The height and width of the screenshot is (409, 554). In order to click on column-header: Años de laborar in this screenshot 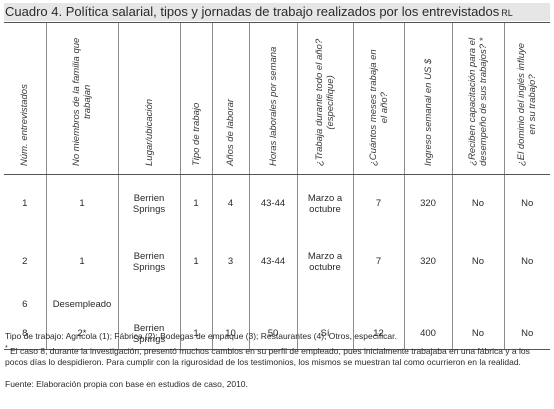, I will do `click(230, 98)`.